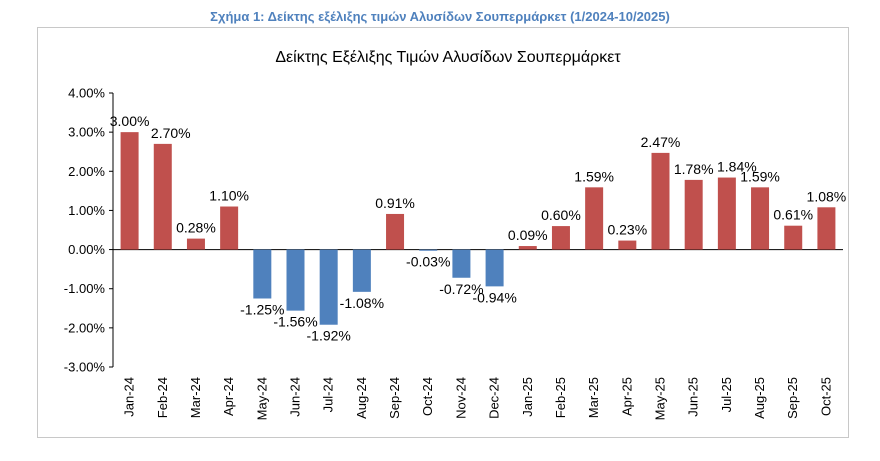 The image size is (880, 461). I want to click on x-tick-label: May-25, so click(660, 398).